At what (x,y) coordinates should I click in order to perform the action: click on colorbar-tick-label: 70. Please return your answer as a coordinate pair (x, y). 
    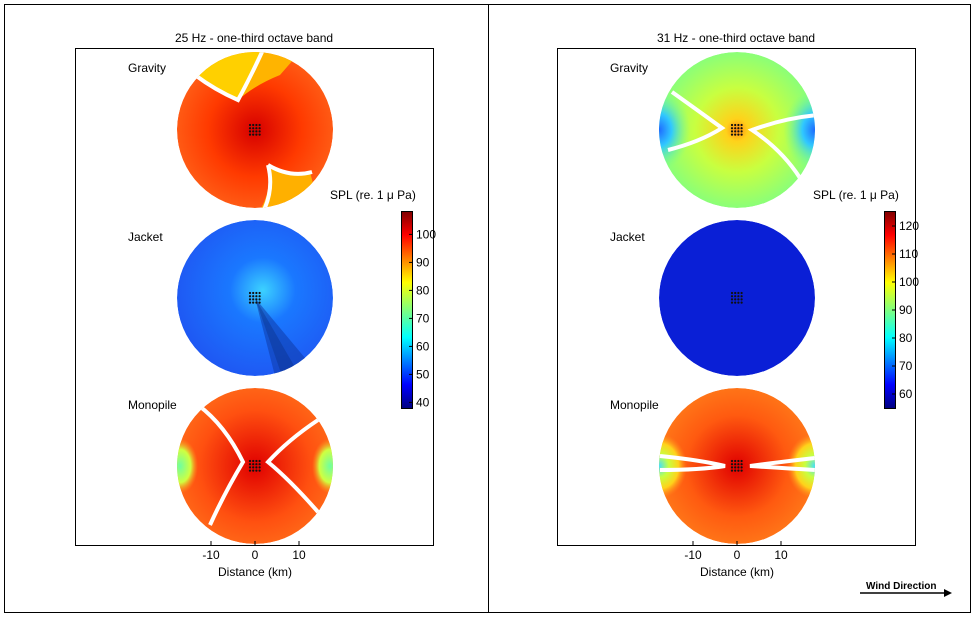
    Looking at the image, I should click on (423, 318).